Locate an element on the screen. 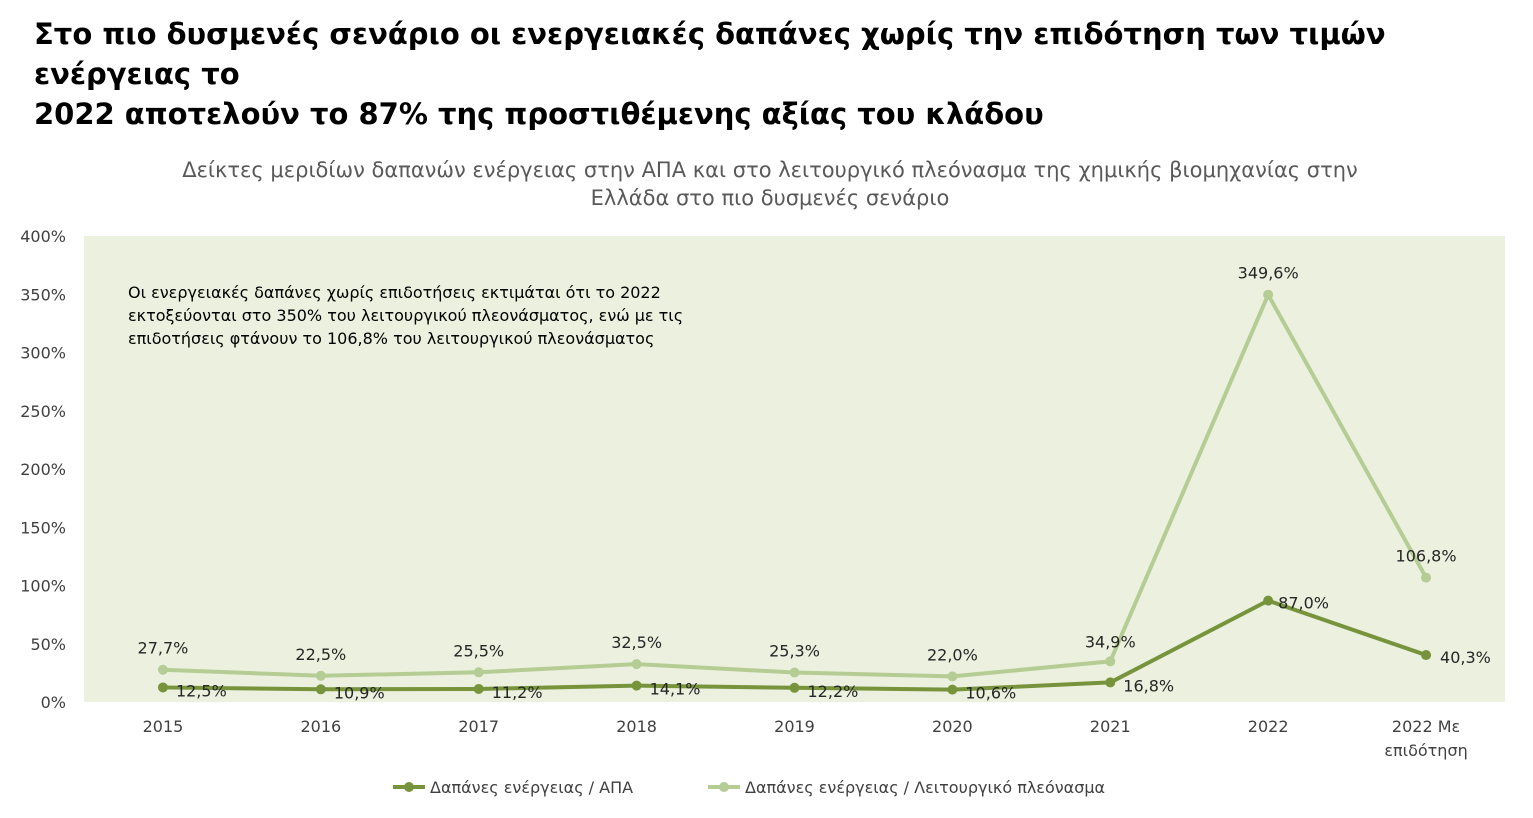 The image size is (1533, 818). x-tick-label: 2022 is located at coordinates (1268, 726).